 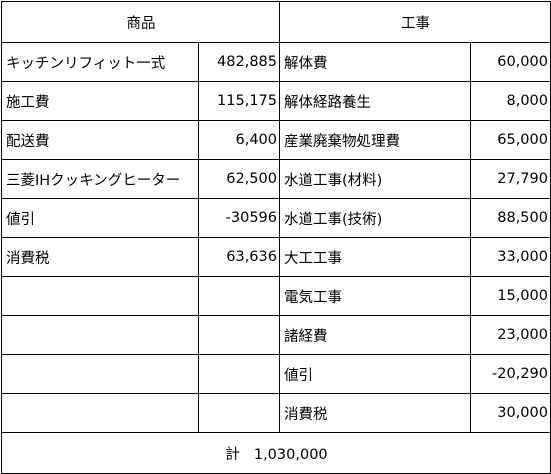 I want to click on goods-amount-cell: 63,636, so click(x=239, y=257).